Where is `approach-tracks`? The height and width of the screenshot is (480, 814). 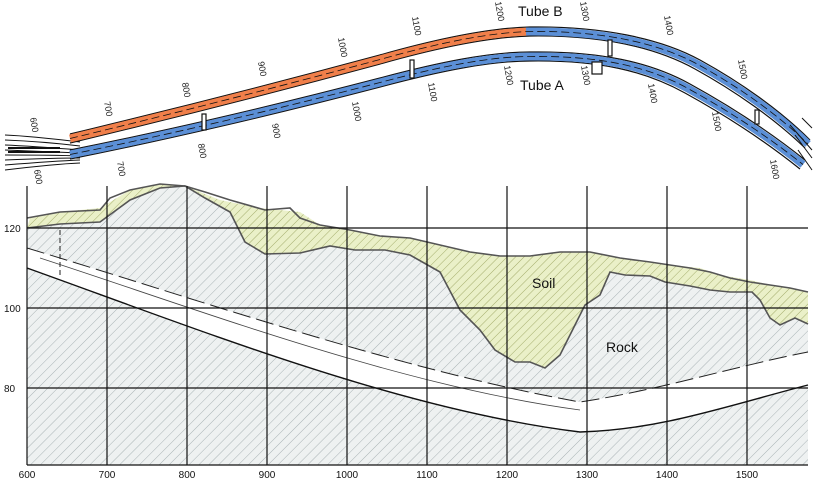 approach-tracks is located at coordinates (42, 152).